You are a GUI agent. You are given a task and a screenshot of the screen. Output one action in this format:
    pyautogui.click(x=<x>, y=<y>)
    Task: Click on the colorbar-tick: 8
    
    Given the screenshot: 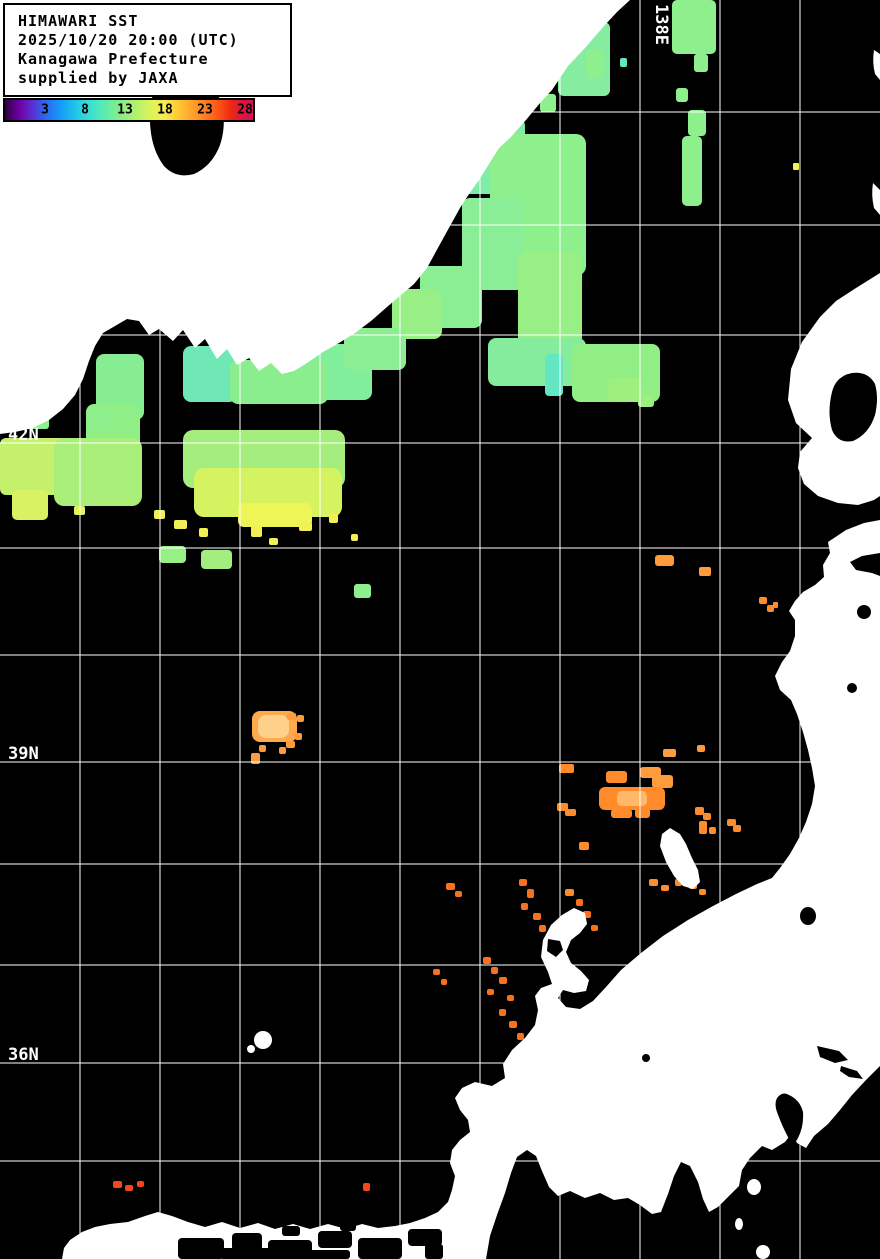 What is the action you would take?
    pyautogui.click(x=85, y=110)
    